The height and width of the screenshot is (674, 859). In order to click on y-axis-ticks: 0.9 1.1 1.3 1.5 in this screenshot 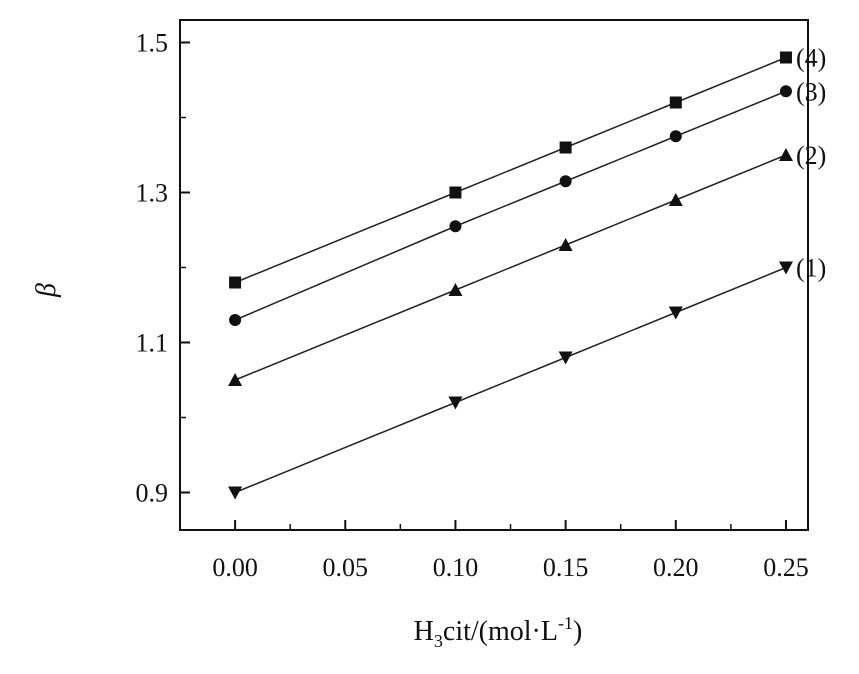, I will do `click(163, 268)`.